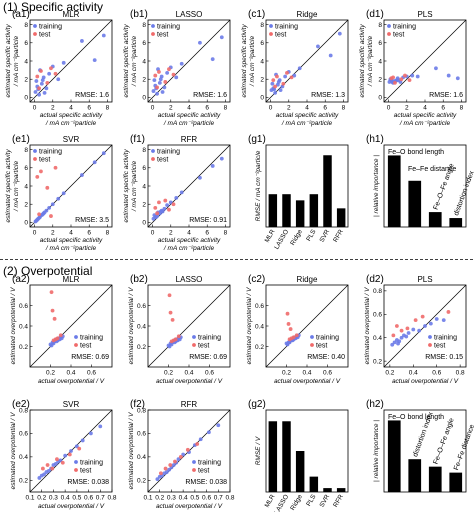  I want to click on y-tick-label: 0.2, so click(377, 361).